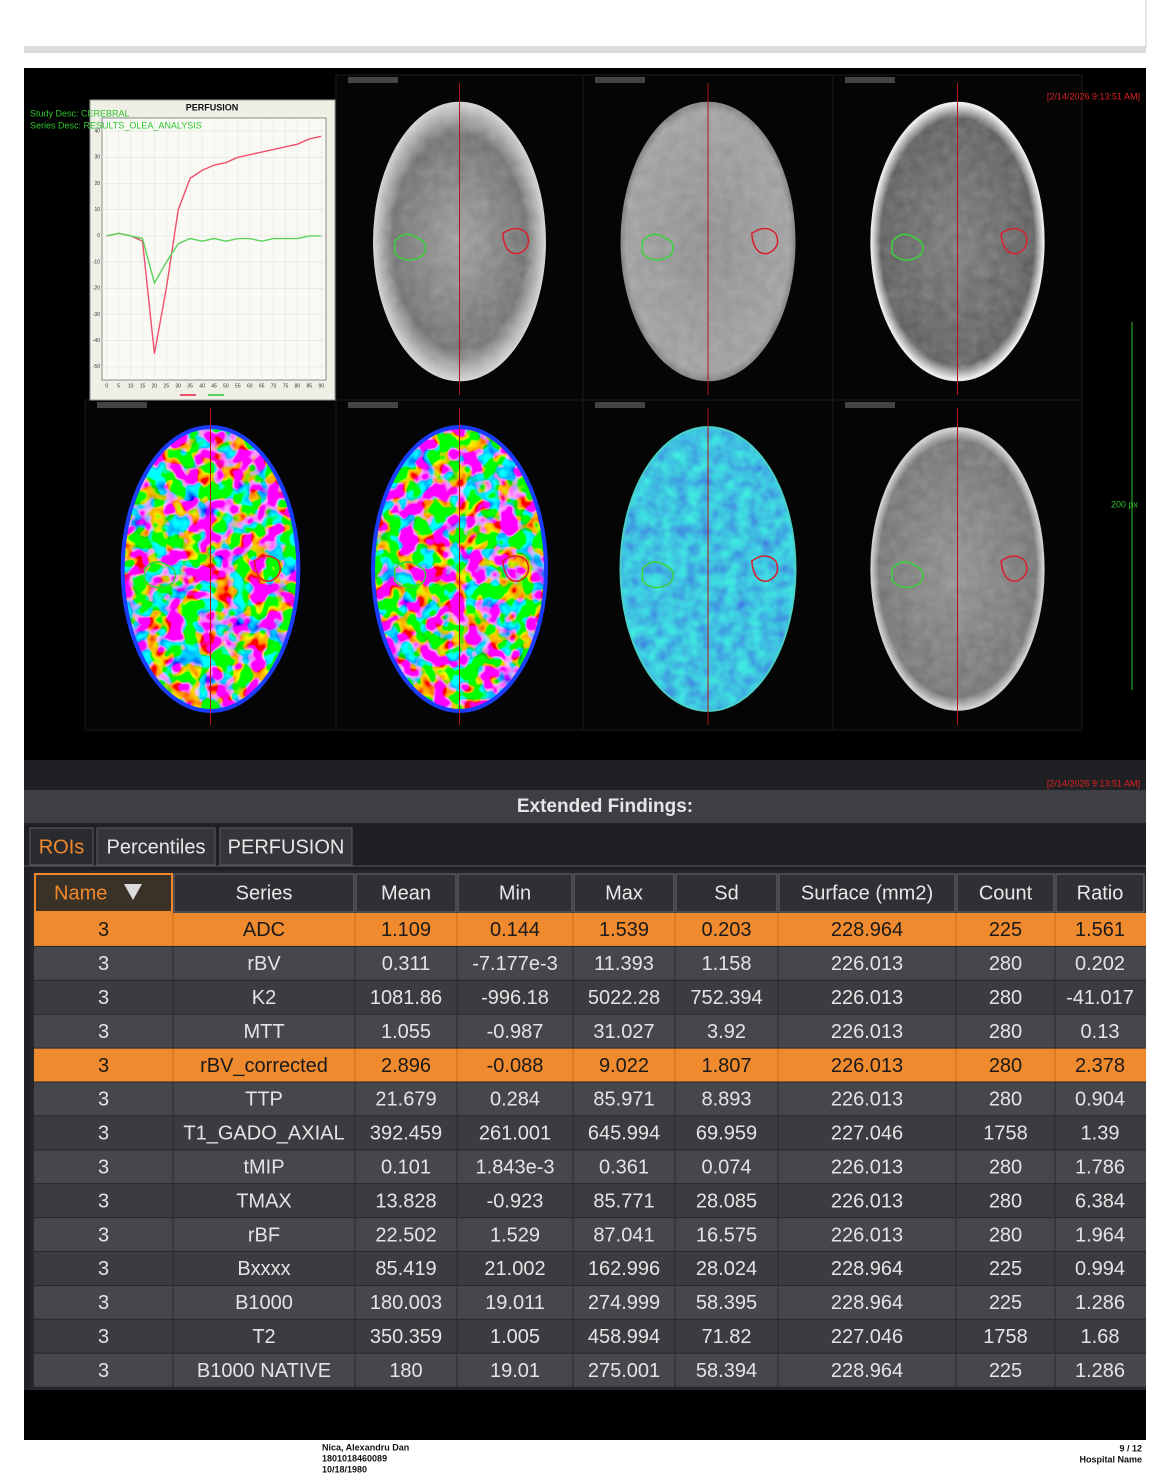  I want to click on column-header-label: Name, so click(80, 893).